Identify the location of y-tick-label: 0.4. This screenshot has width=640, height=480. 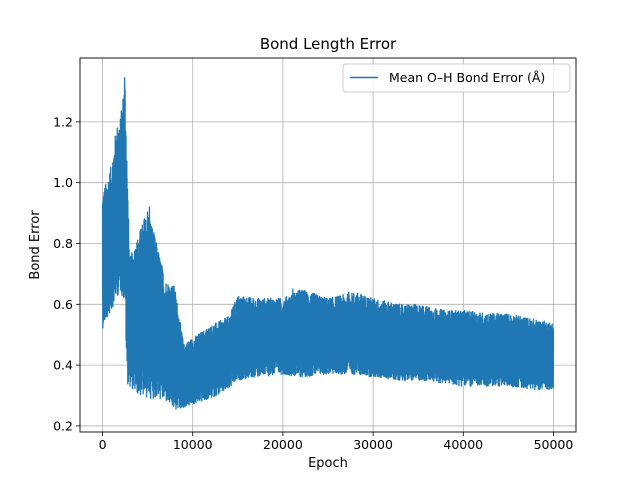
(63, 365).